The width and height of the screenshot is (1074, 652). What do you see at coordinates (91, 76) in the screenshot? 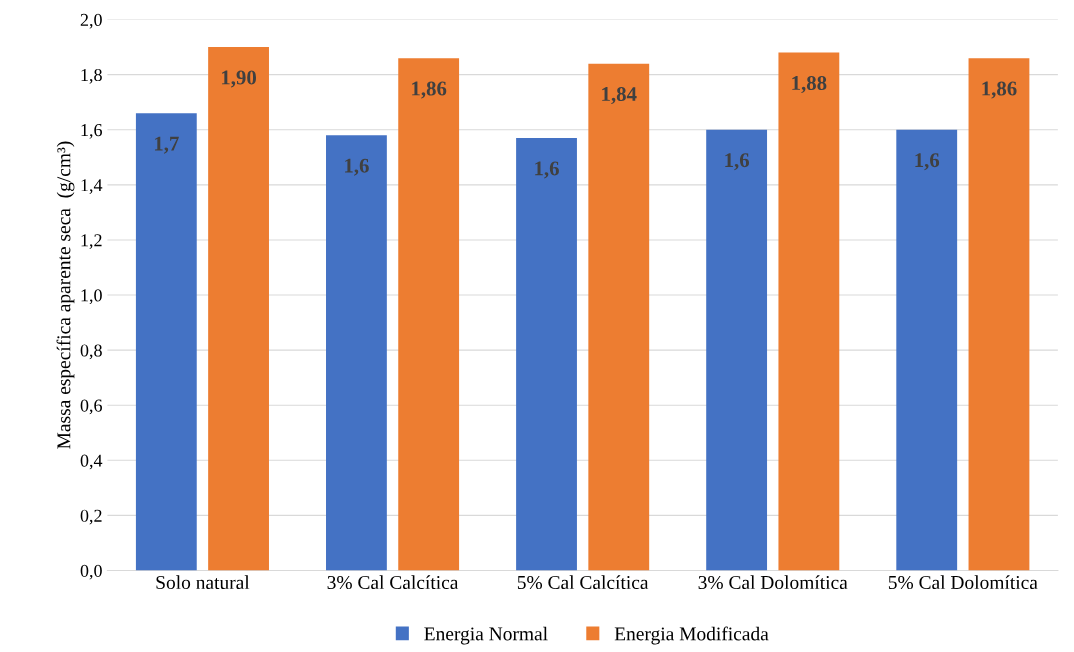
I see `y-tick-label: 1,8` at bounding box center [91, 76].